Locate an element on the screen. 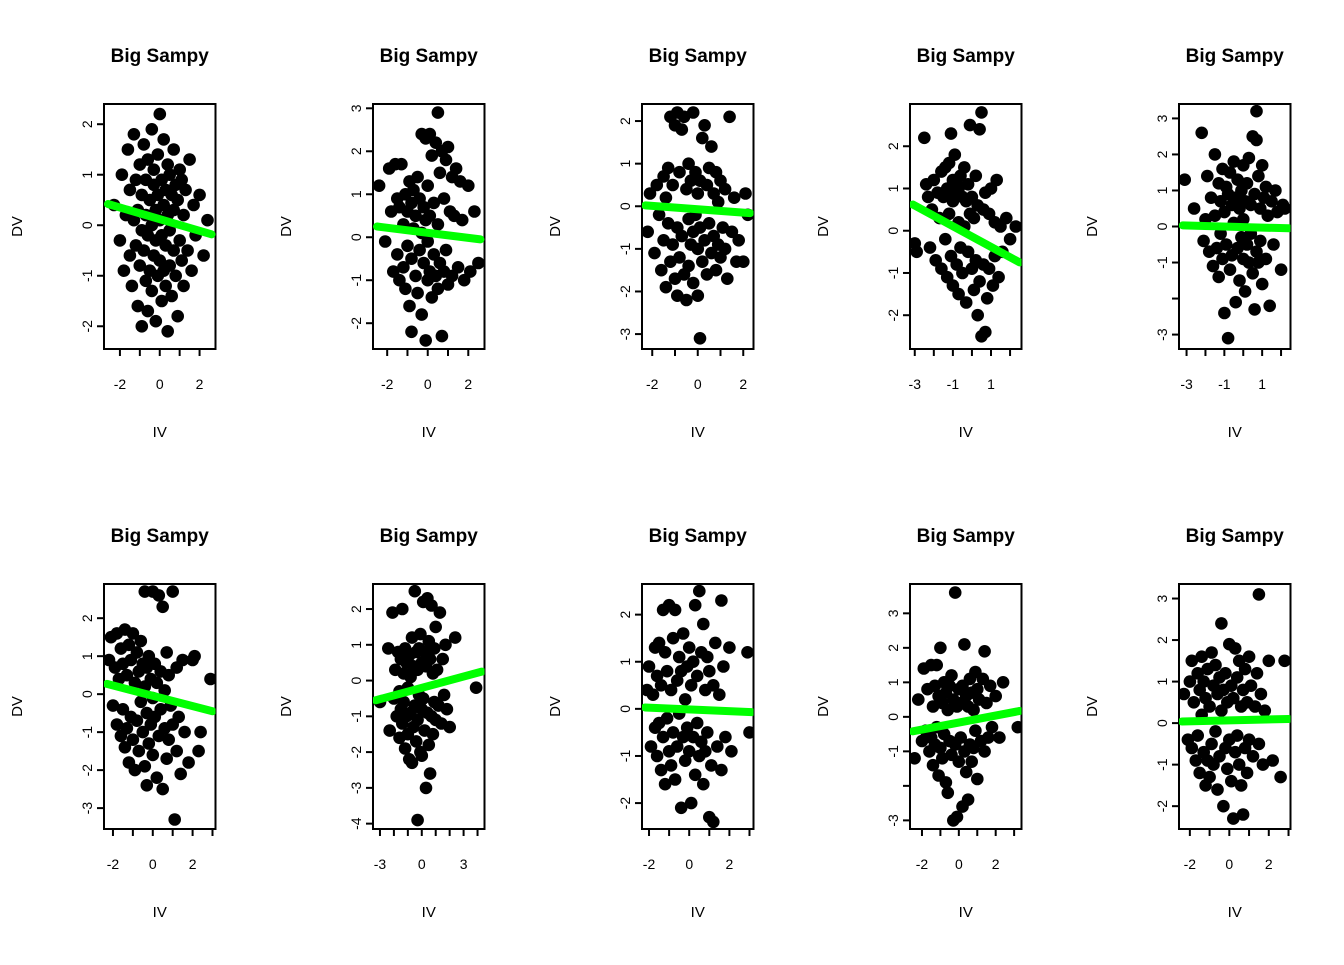 Image resolution: width=1344 pixels, height=965 pixels. regression-line is located at coordinates (159, 219).